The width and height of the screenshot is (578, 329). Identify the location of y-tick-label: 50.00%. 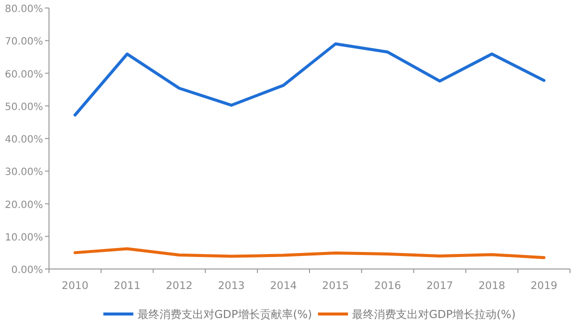
(23, 107).